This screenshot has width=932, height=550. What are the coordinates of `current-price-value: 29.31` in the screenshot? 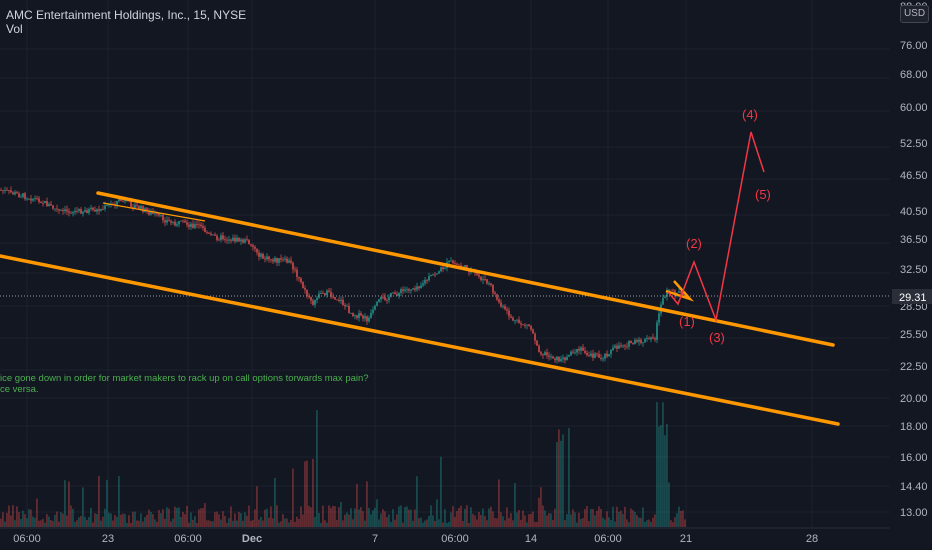 It's located at (913, 298).